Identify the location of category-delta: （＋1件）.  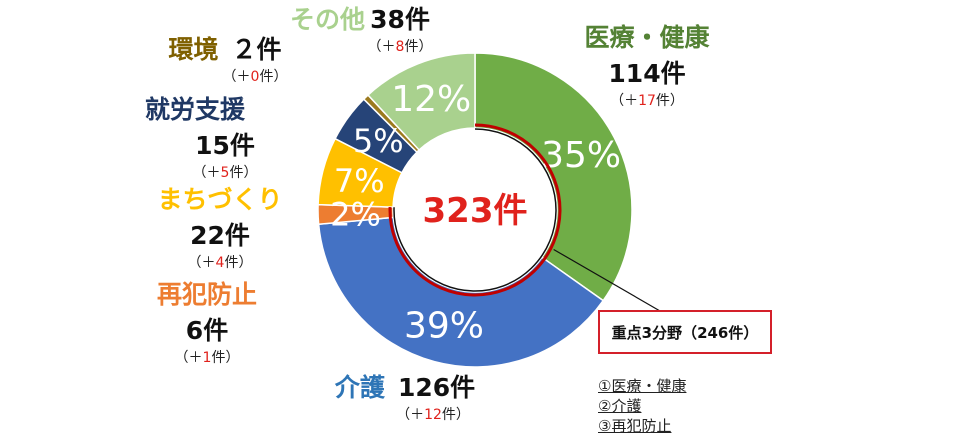
(207, 358).